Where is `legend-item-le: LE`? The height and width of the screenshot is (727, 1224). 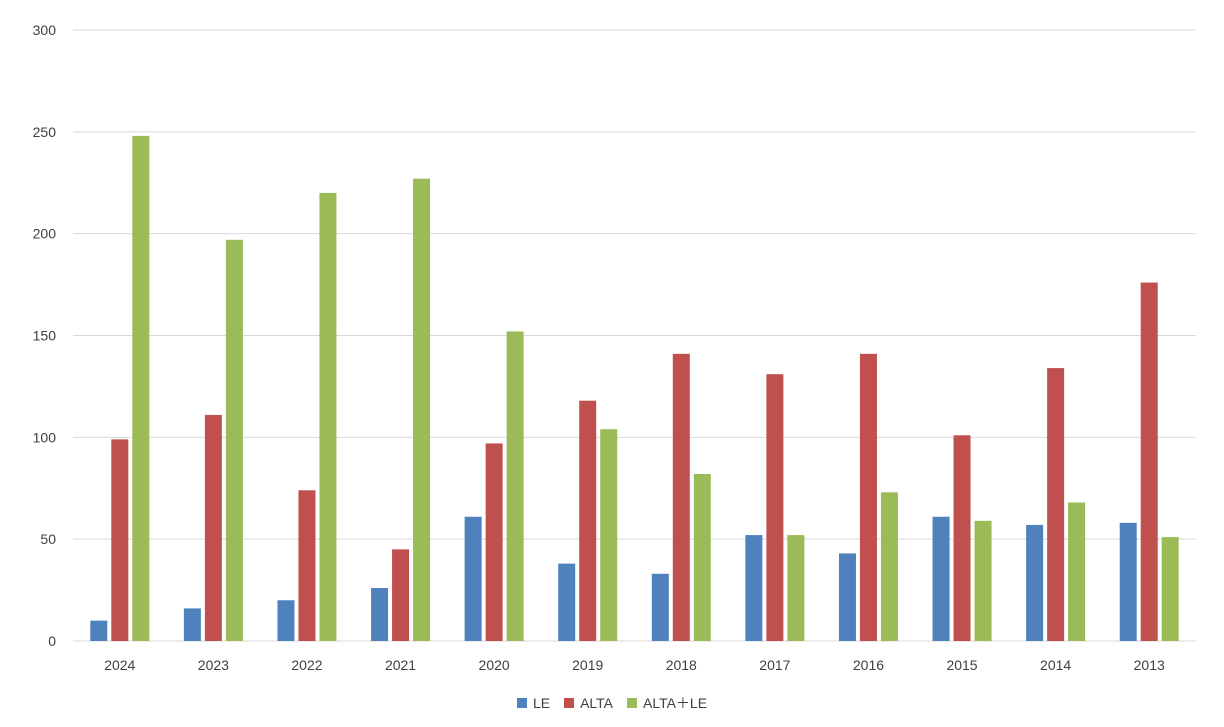 legend-item-le: LE is located at coordinates (533, 703).